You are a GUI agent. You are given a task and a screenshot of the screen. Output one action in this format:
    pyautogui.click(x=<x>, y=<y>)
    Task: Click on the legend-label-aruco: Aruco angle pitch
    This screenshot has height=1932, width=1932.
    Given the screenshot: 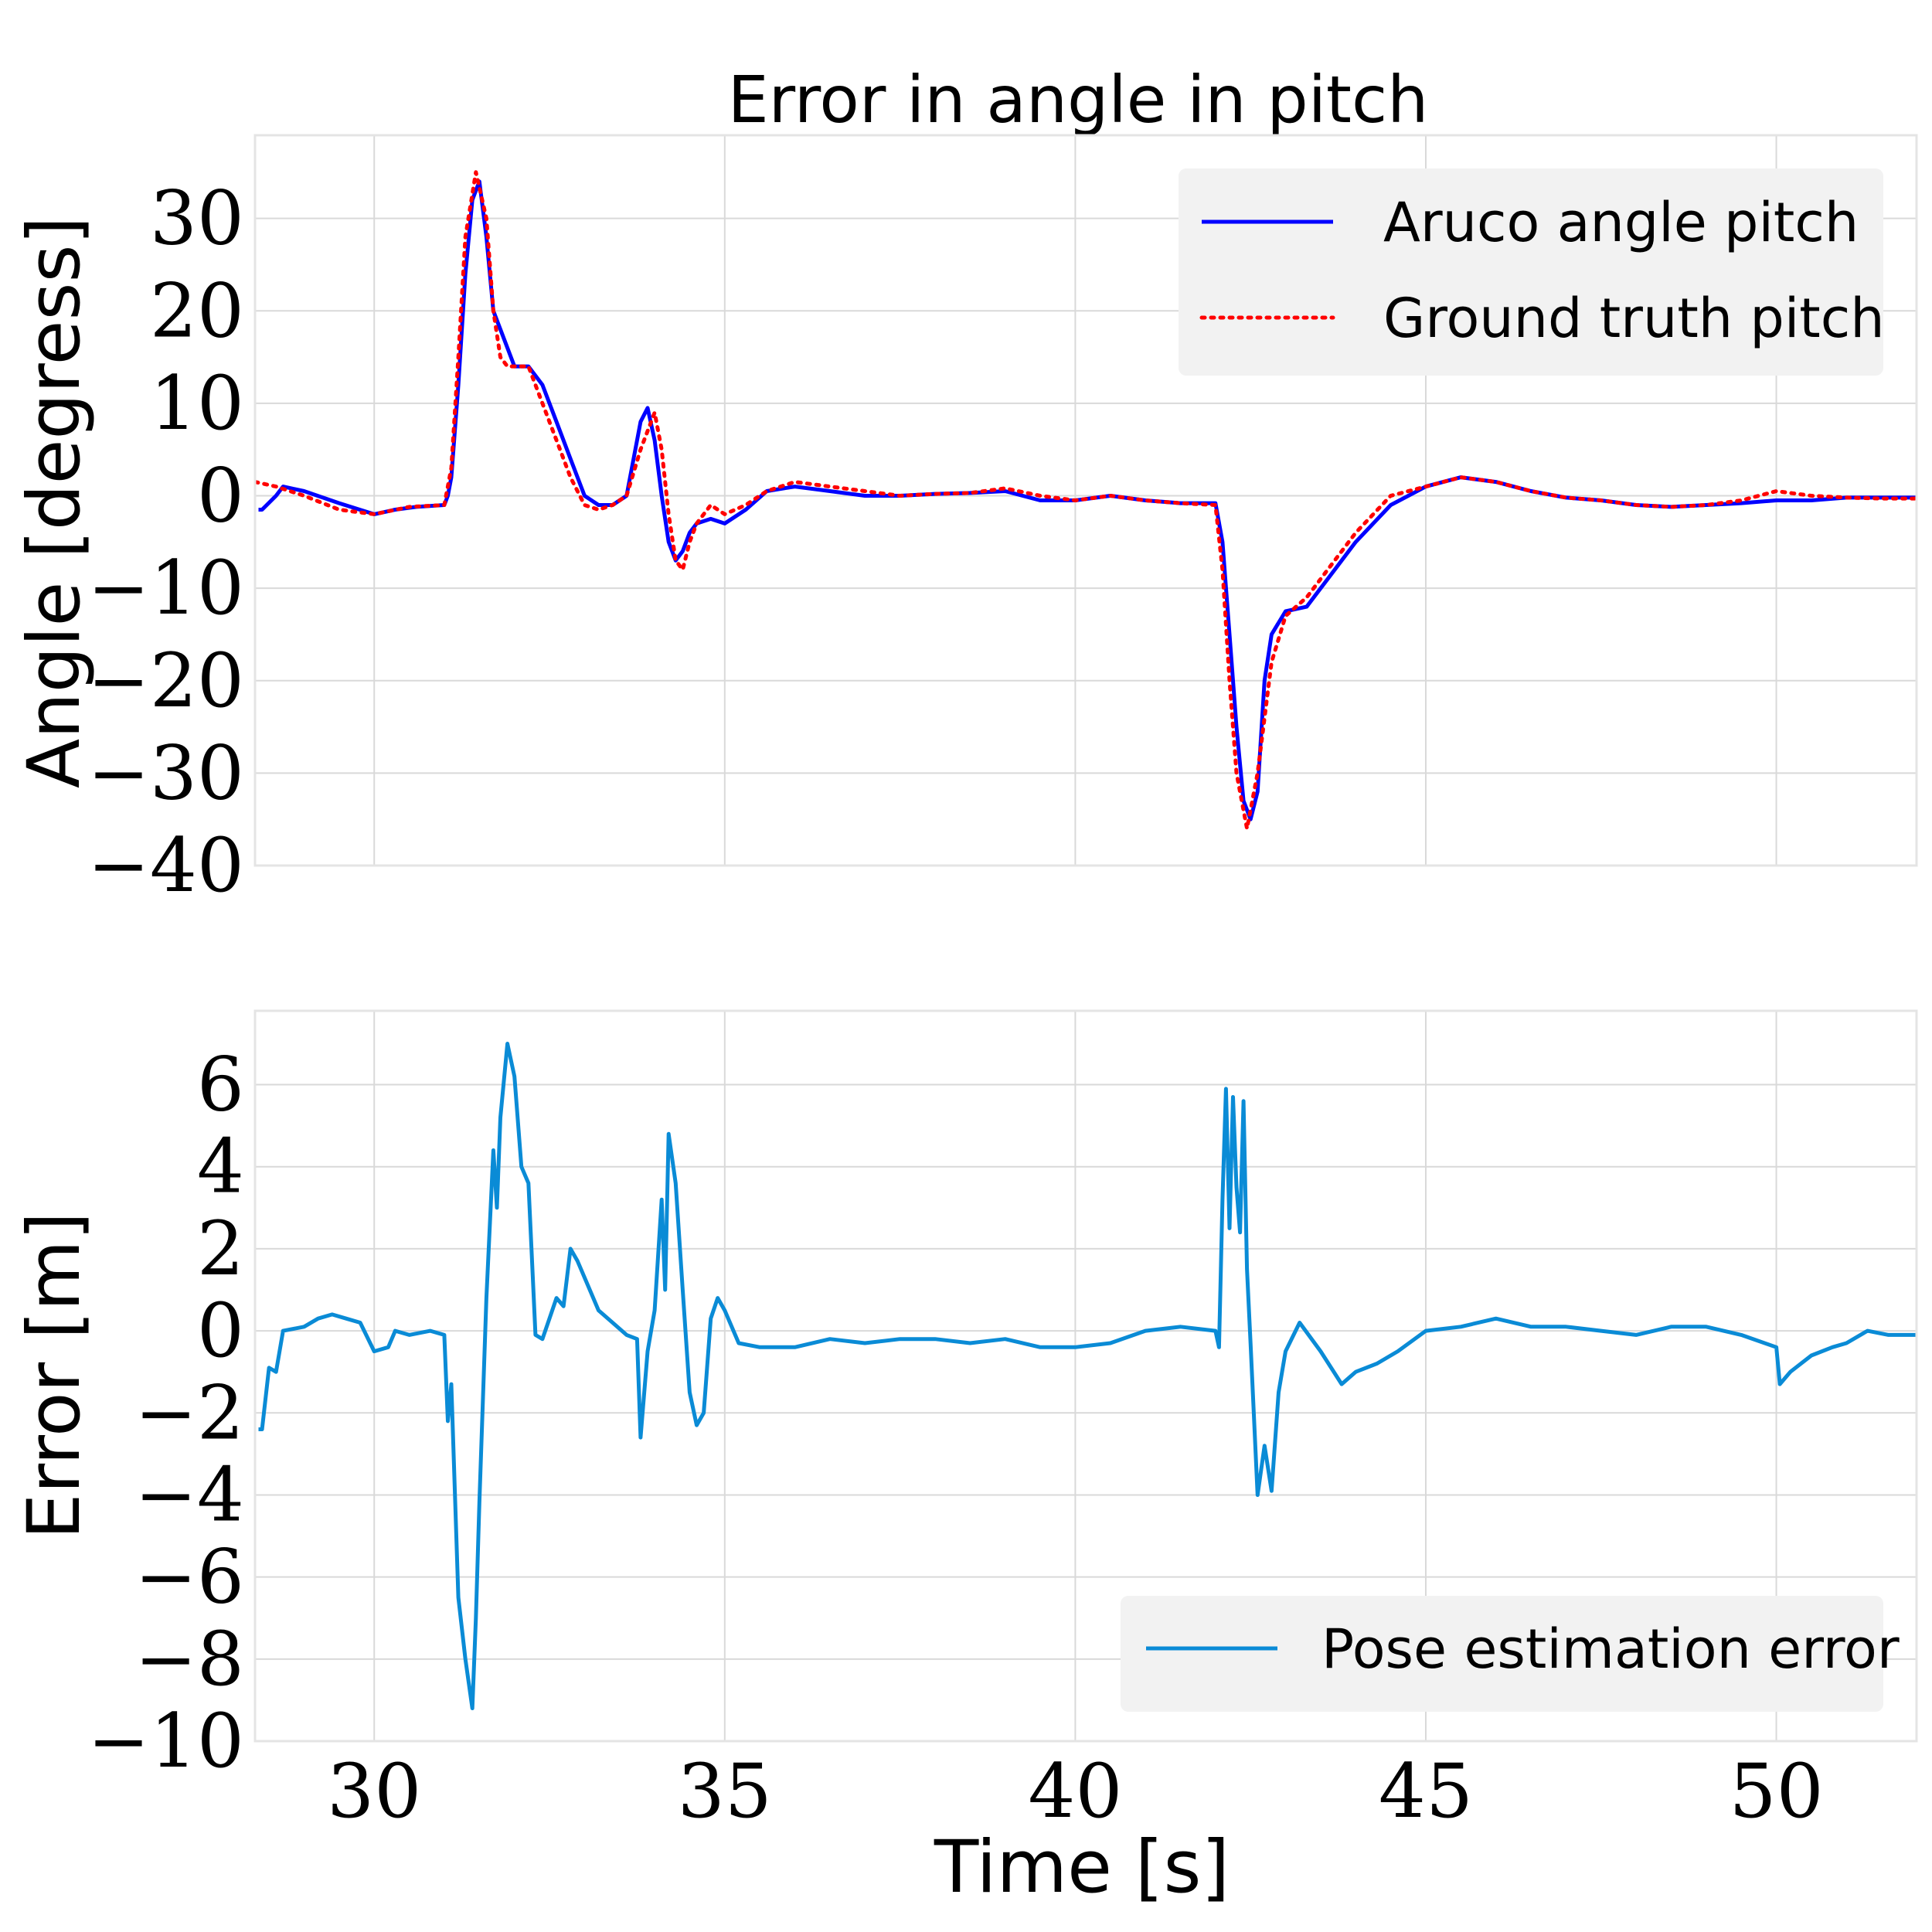 What is the action you would take?
    pyautogui.click(x=1621, y=223)
    